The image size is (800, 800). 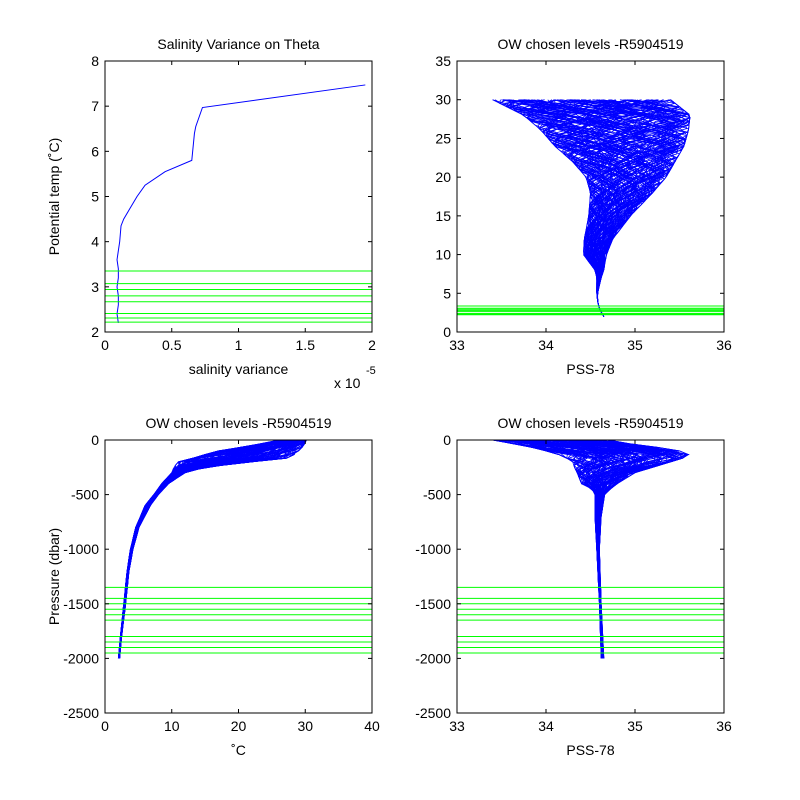 I want to click on x-axis-label: salinity variance, so click(x=239, y=369).